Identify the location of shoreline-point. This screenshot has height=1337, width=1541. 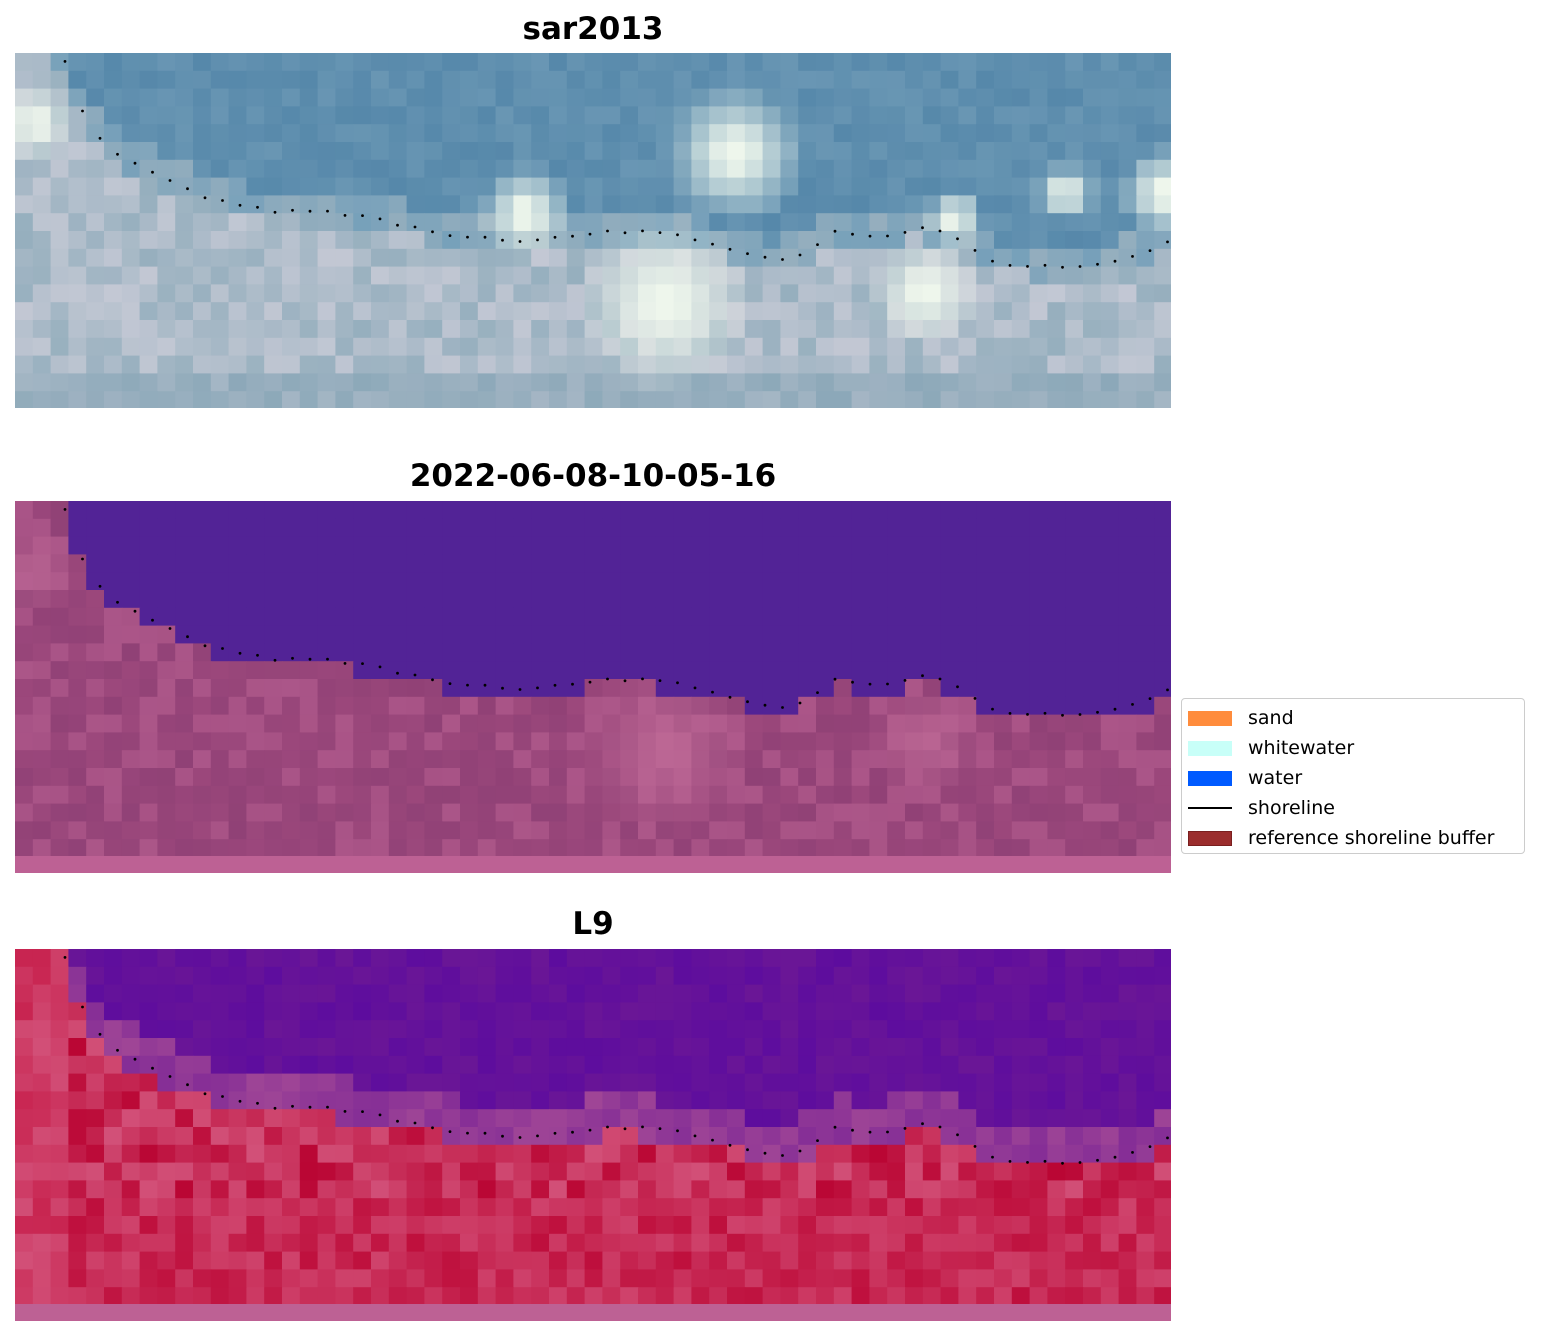
(205, 198).